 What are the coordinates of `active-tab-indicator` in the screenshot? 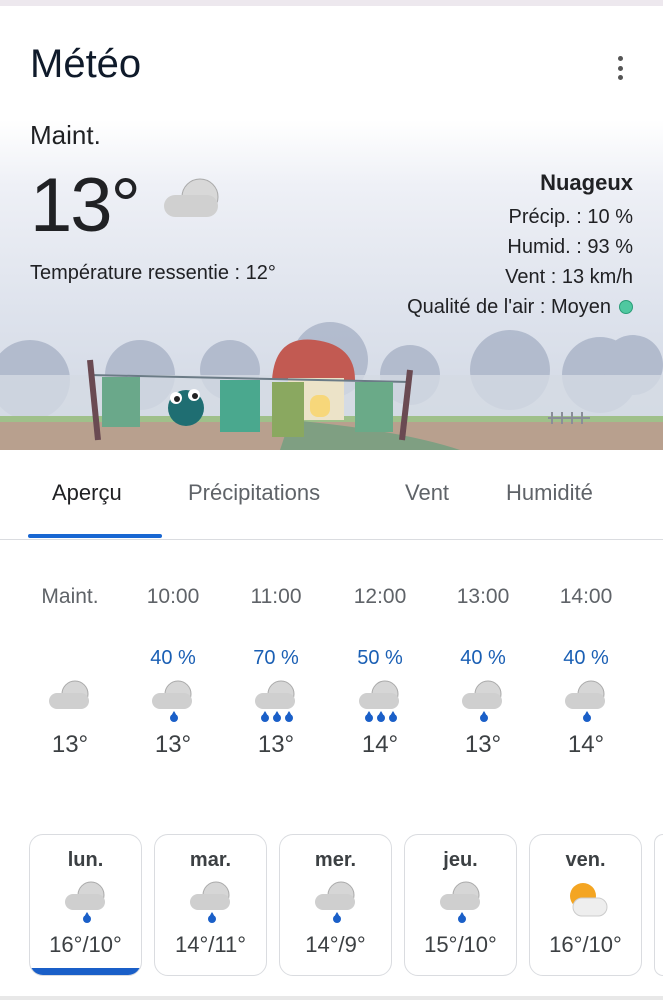 It's located at (95, 536).